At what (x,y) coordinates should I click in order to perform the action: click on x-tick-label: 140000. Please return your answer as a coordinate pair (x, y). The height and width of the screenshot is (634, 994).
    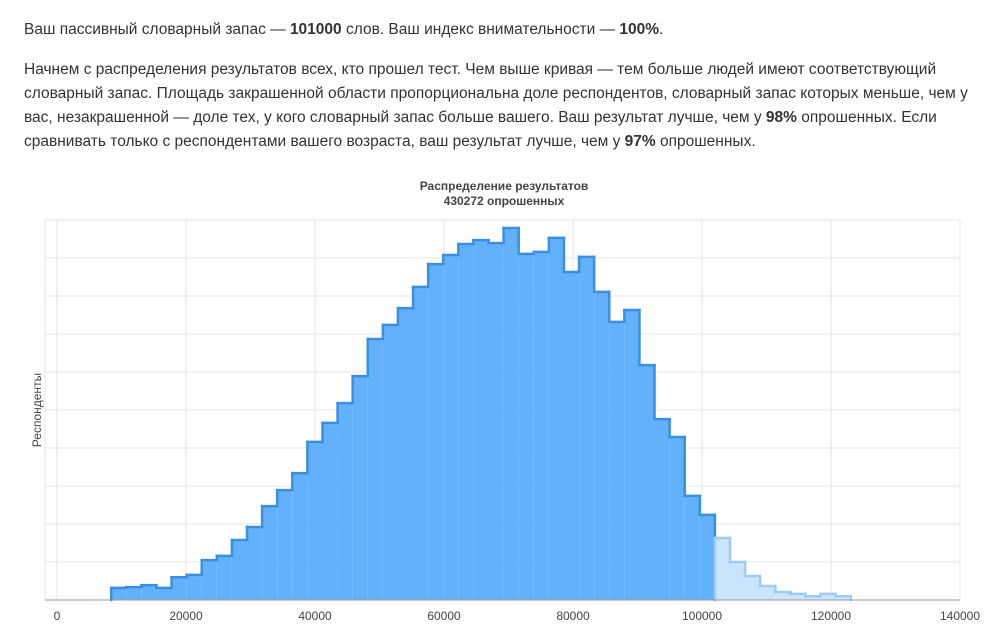
    Looking at the image, I should click on (960, 616).